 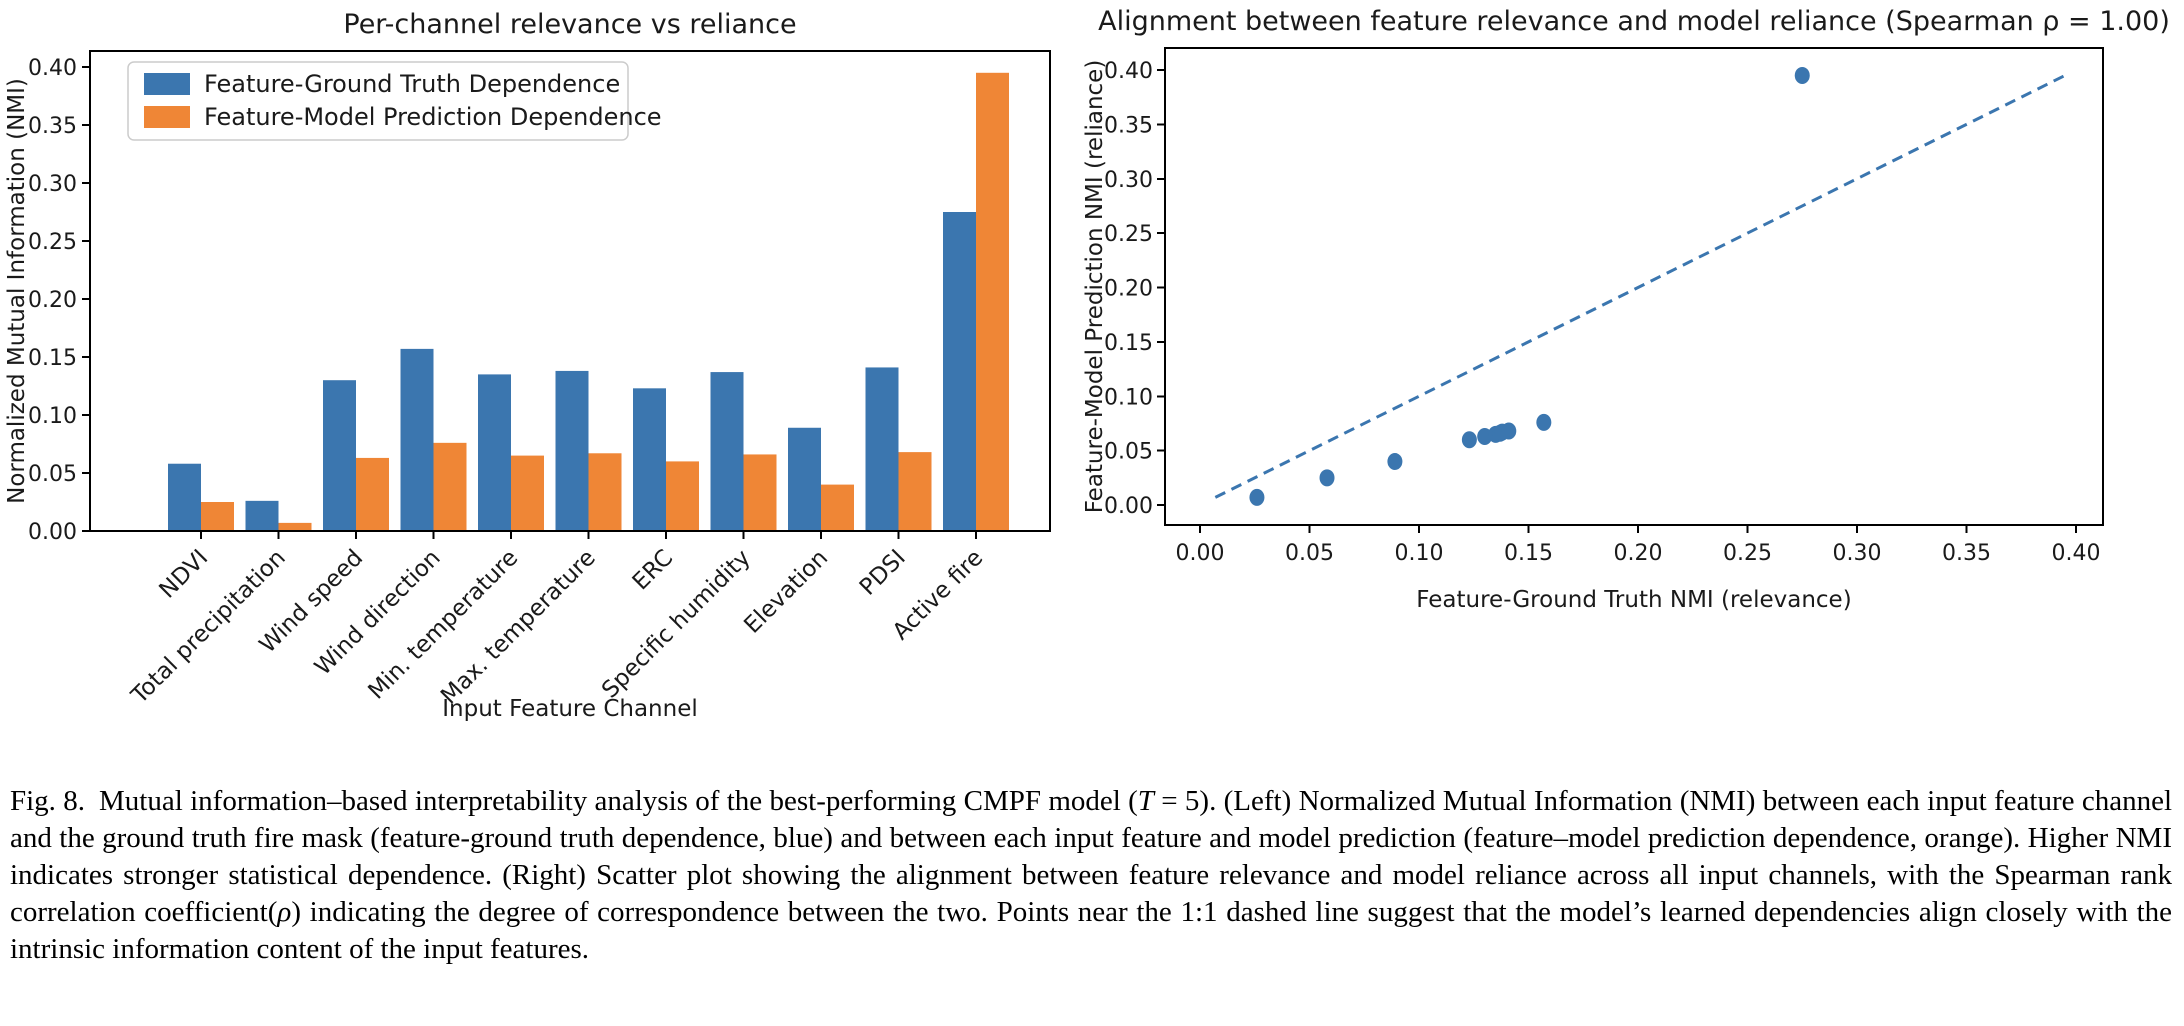 What do you see at coordinates (1633, 600) in the screenshot?
I see `scatter-chart-xlabel: Feature-Ground Truth NMI (relevance)` at bounding box center [1633, 600].